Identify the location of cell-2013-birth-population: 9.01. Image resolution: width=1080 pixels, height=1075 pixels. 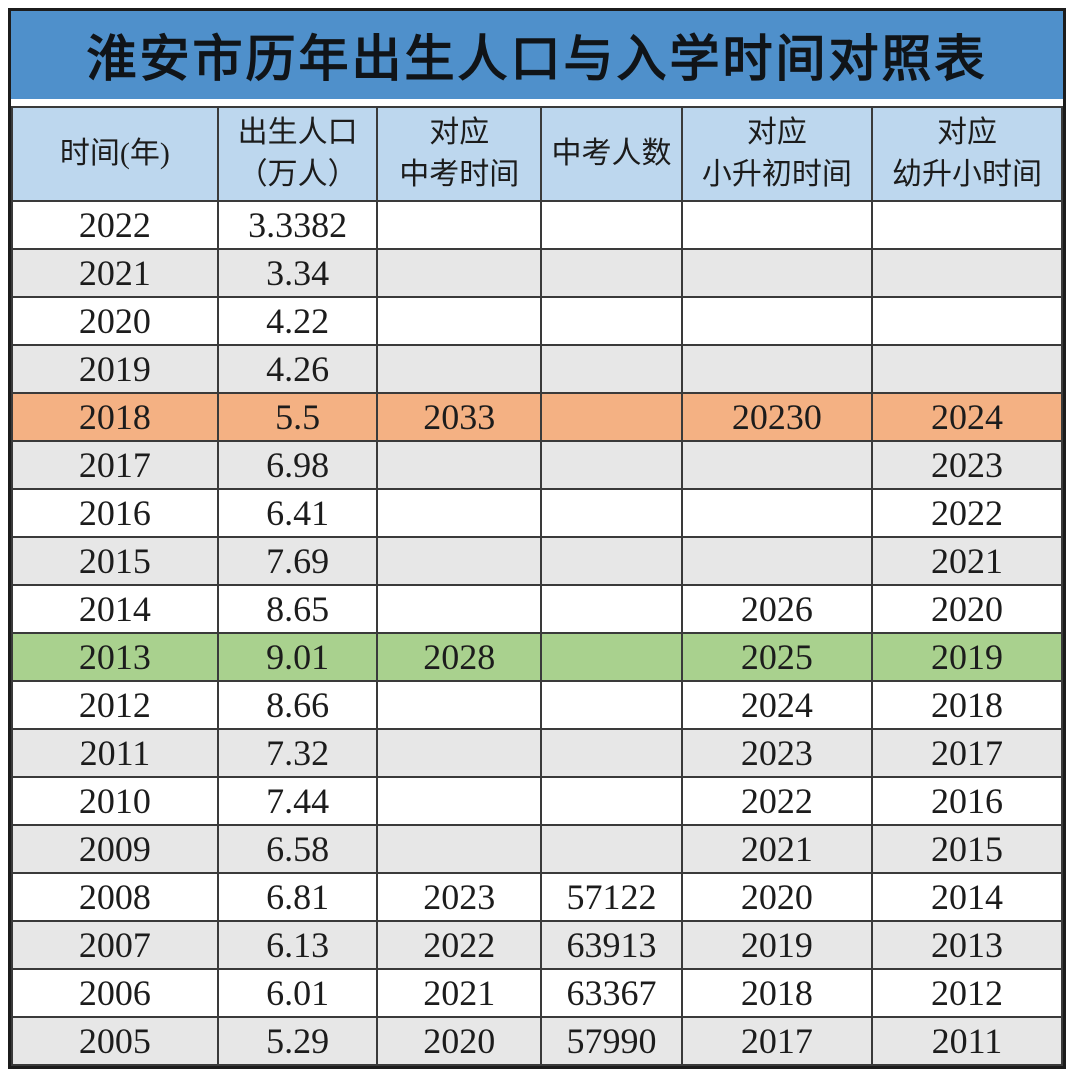
(297, 657).